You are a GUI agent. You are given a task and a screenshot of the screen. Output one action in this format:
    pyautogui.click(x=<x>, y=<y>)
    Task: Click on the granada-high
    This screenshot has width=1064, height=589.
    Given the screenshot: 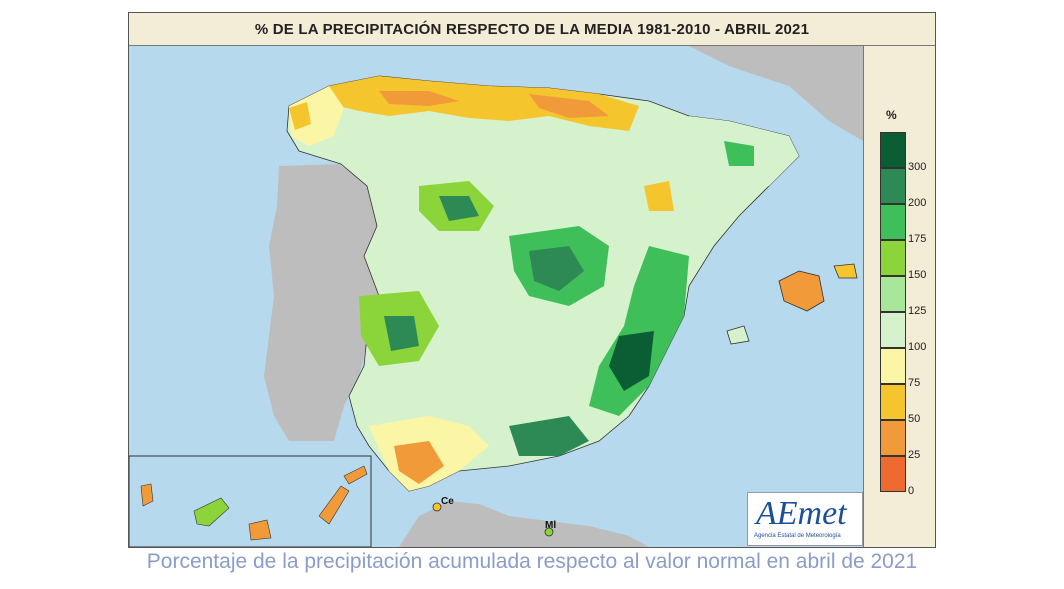 What is the action you would take?
    pyautogui.click(x=549, y=436)
    